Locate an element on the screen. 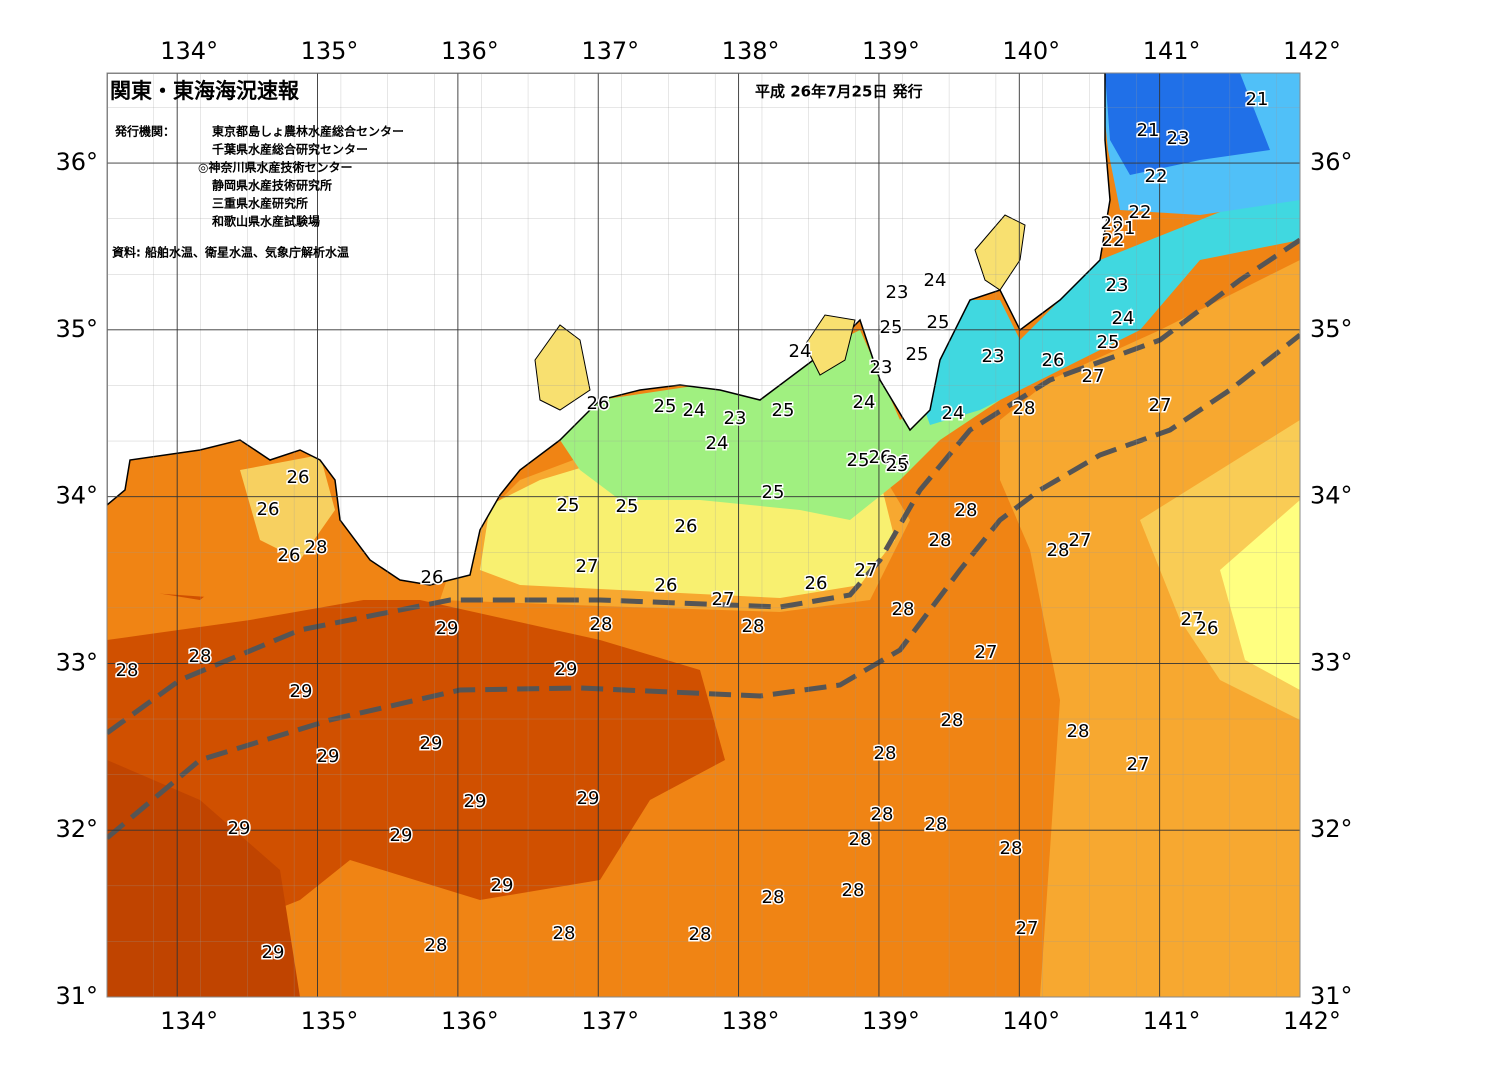 This screenshot has width=1503, height=1068. issue-date: 平成 26年7月25日 発行 is located at coordinates (839, 92).